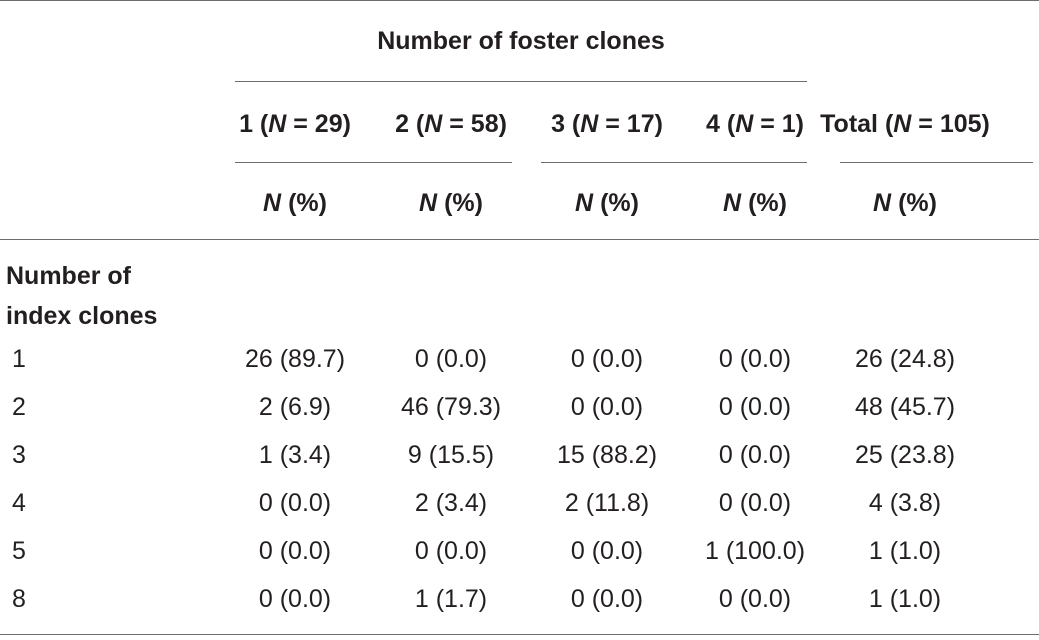  What do you see at coordinates (905, 407) in the screenshot?
I see `table-cell: 48 (45.7)` at bounding box center [905, 407].